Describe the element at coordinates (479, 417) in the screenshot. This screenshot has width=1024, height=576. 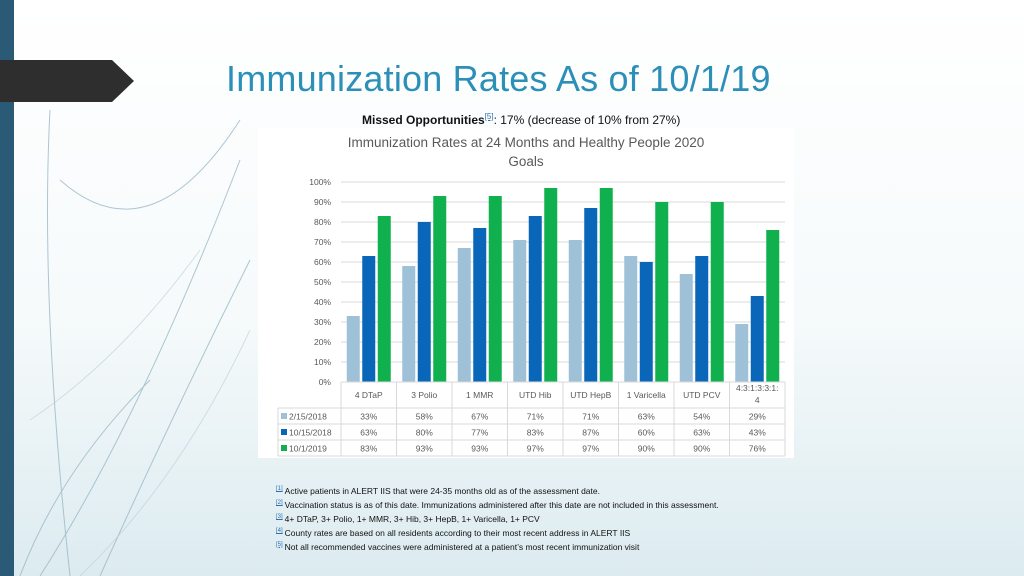
I see `data-table-cell: 67%` at that location.